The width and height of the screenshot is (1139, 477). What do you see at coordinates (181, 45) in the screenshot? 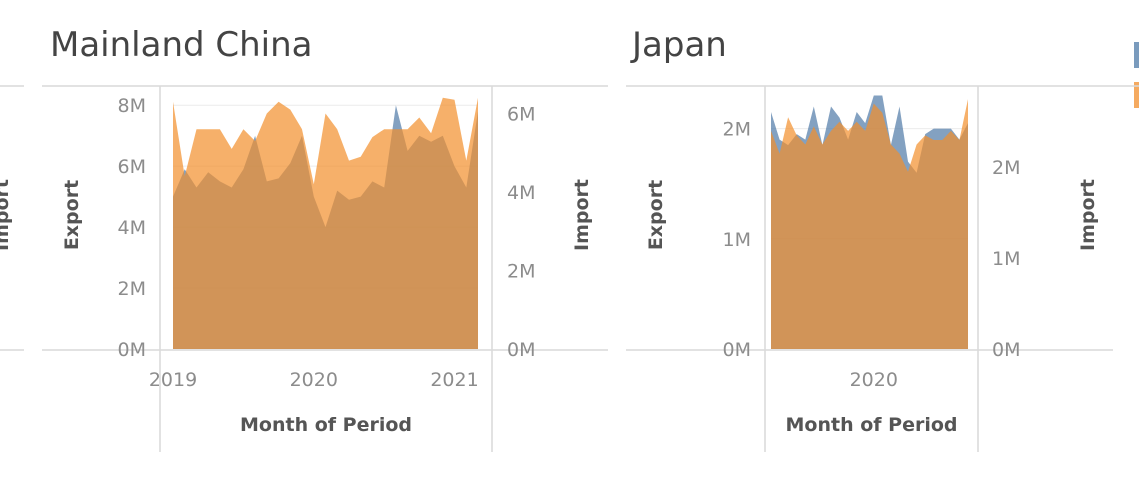
I see `chart-title: Mainland China` at bounding box center [181, 45].